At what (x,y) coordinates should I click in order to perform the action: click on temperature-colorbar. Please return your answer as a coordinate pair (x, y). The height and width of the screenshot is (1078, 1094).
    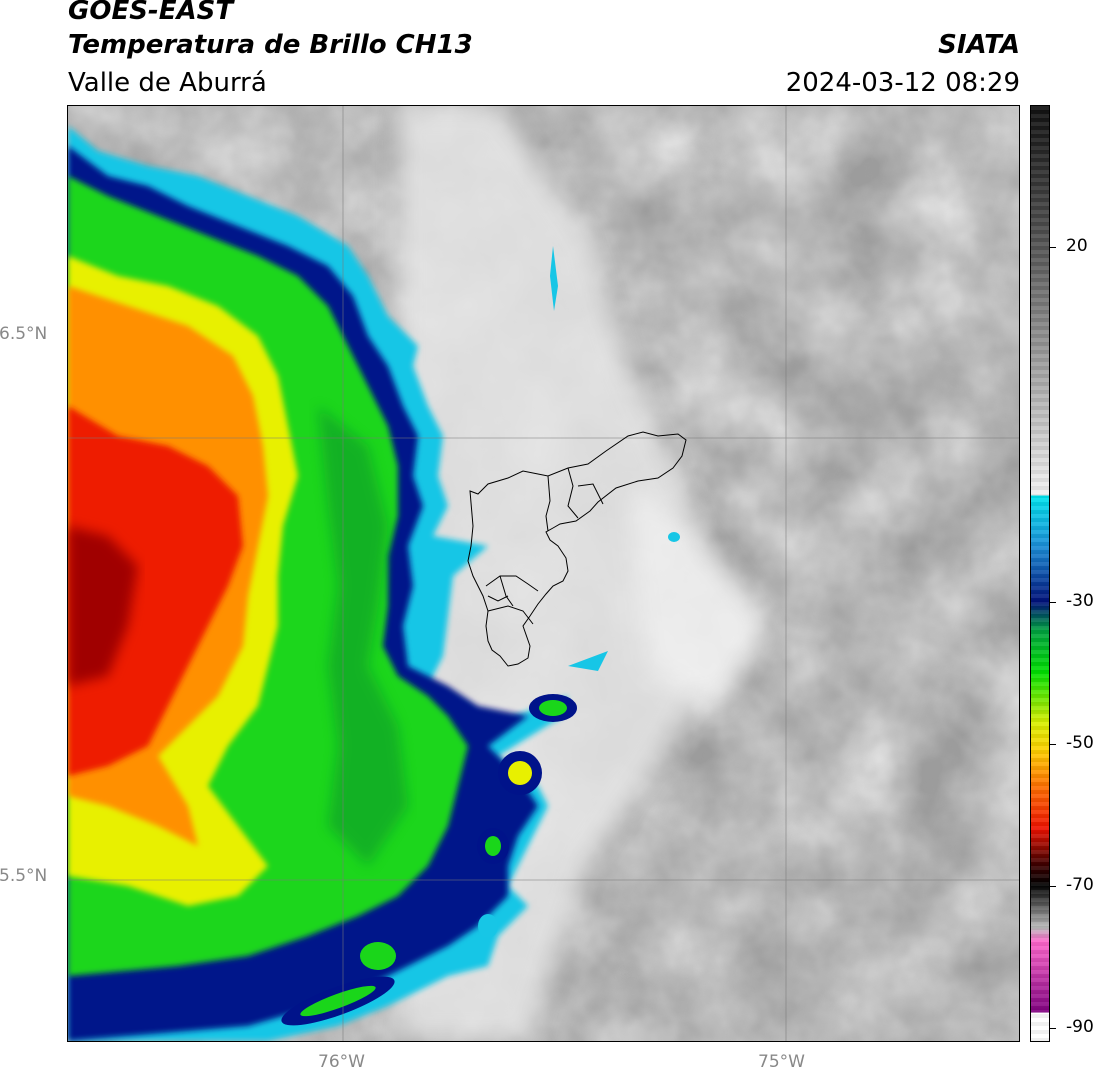
    Looking at the image, I should click on (1040, 573).